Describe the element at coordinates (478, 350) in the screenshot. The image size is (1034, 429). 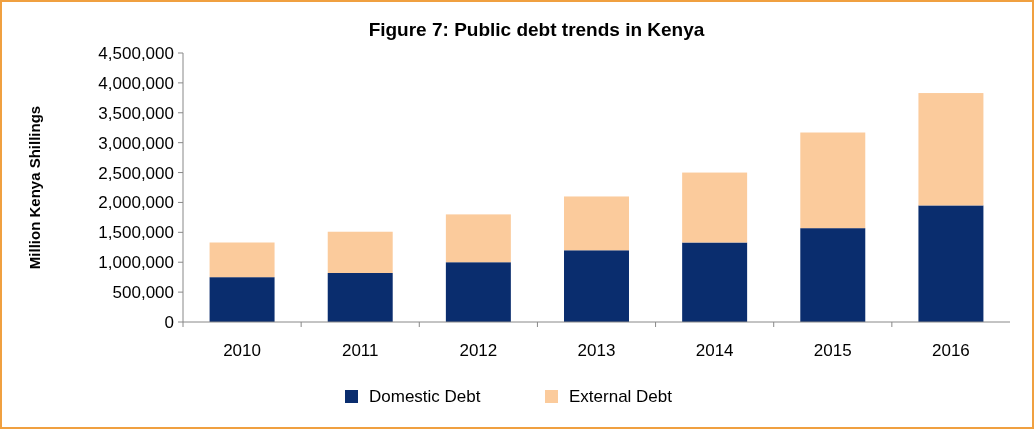
I see `x-tick-label: 2012` at that location.